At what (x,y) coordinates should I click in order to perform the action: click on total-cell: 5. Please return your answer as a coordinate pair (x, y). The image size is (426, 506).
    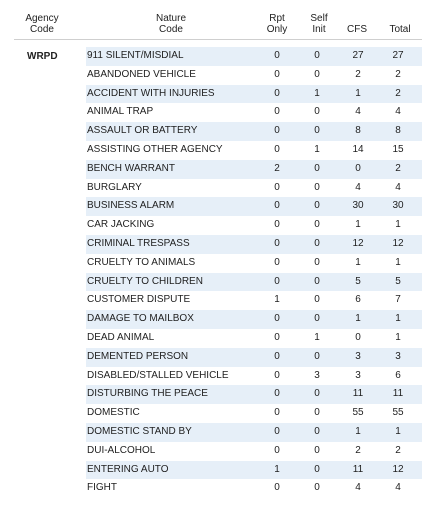
    Looking at the image, I should click on (398, 281).